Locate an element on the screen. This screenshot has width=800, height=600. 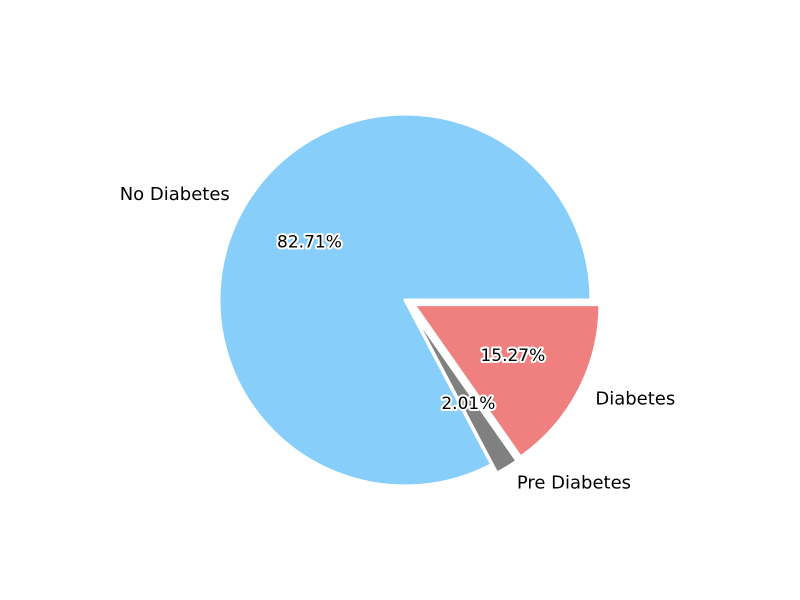
percent-labels: 15.27% 2.01% 82.71% is located at coordinates (411, 322).